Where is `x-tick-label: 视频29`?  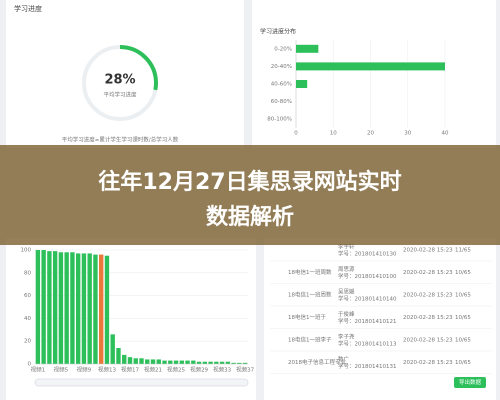 x-tick-label: 视频29 is located at coordinates (199, 370).